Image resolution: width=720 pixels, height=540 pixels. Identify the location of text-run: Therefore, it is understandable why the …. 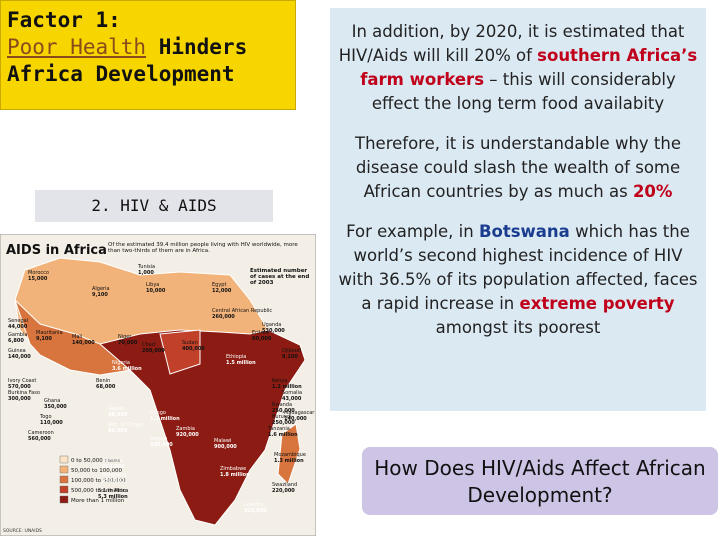
(518, 167).